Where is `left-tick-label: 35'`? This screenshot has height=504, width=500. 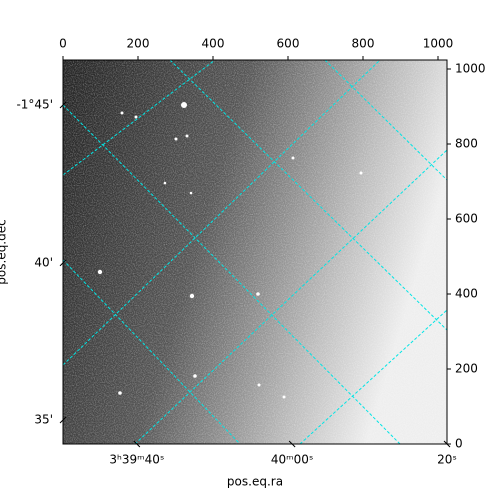 left-tick-label: 35' is located at coordinates (43, 420).